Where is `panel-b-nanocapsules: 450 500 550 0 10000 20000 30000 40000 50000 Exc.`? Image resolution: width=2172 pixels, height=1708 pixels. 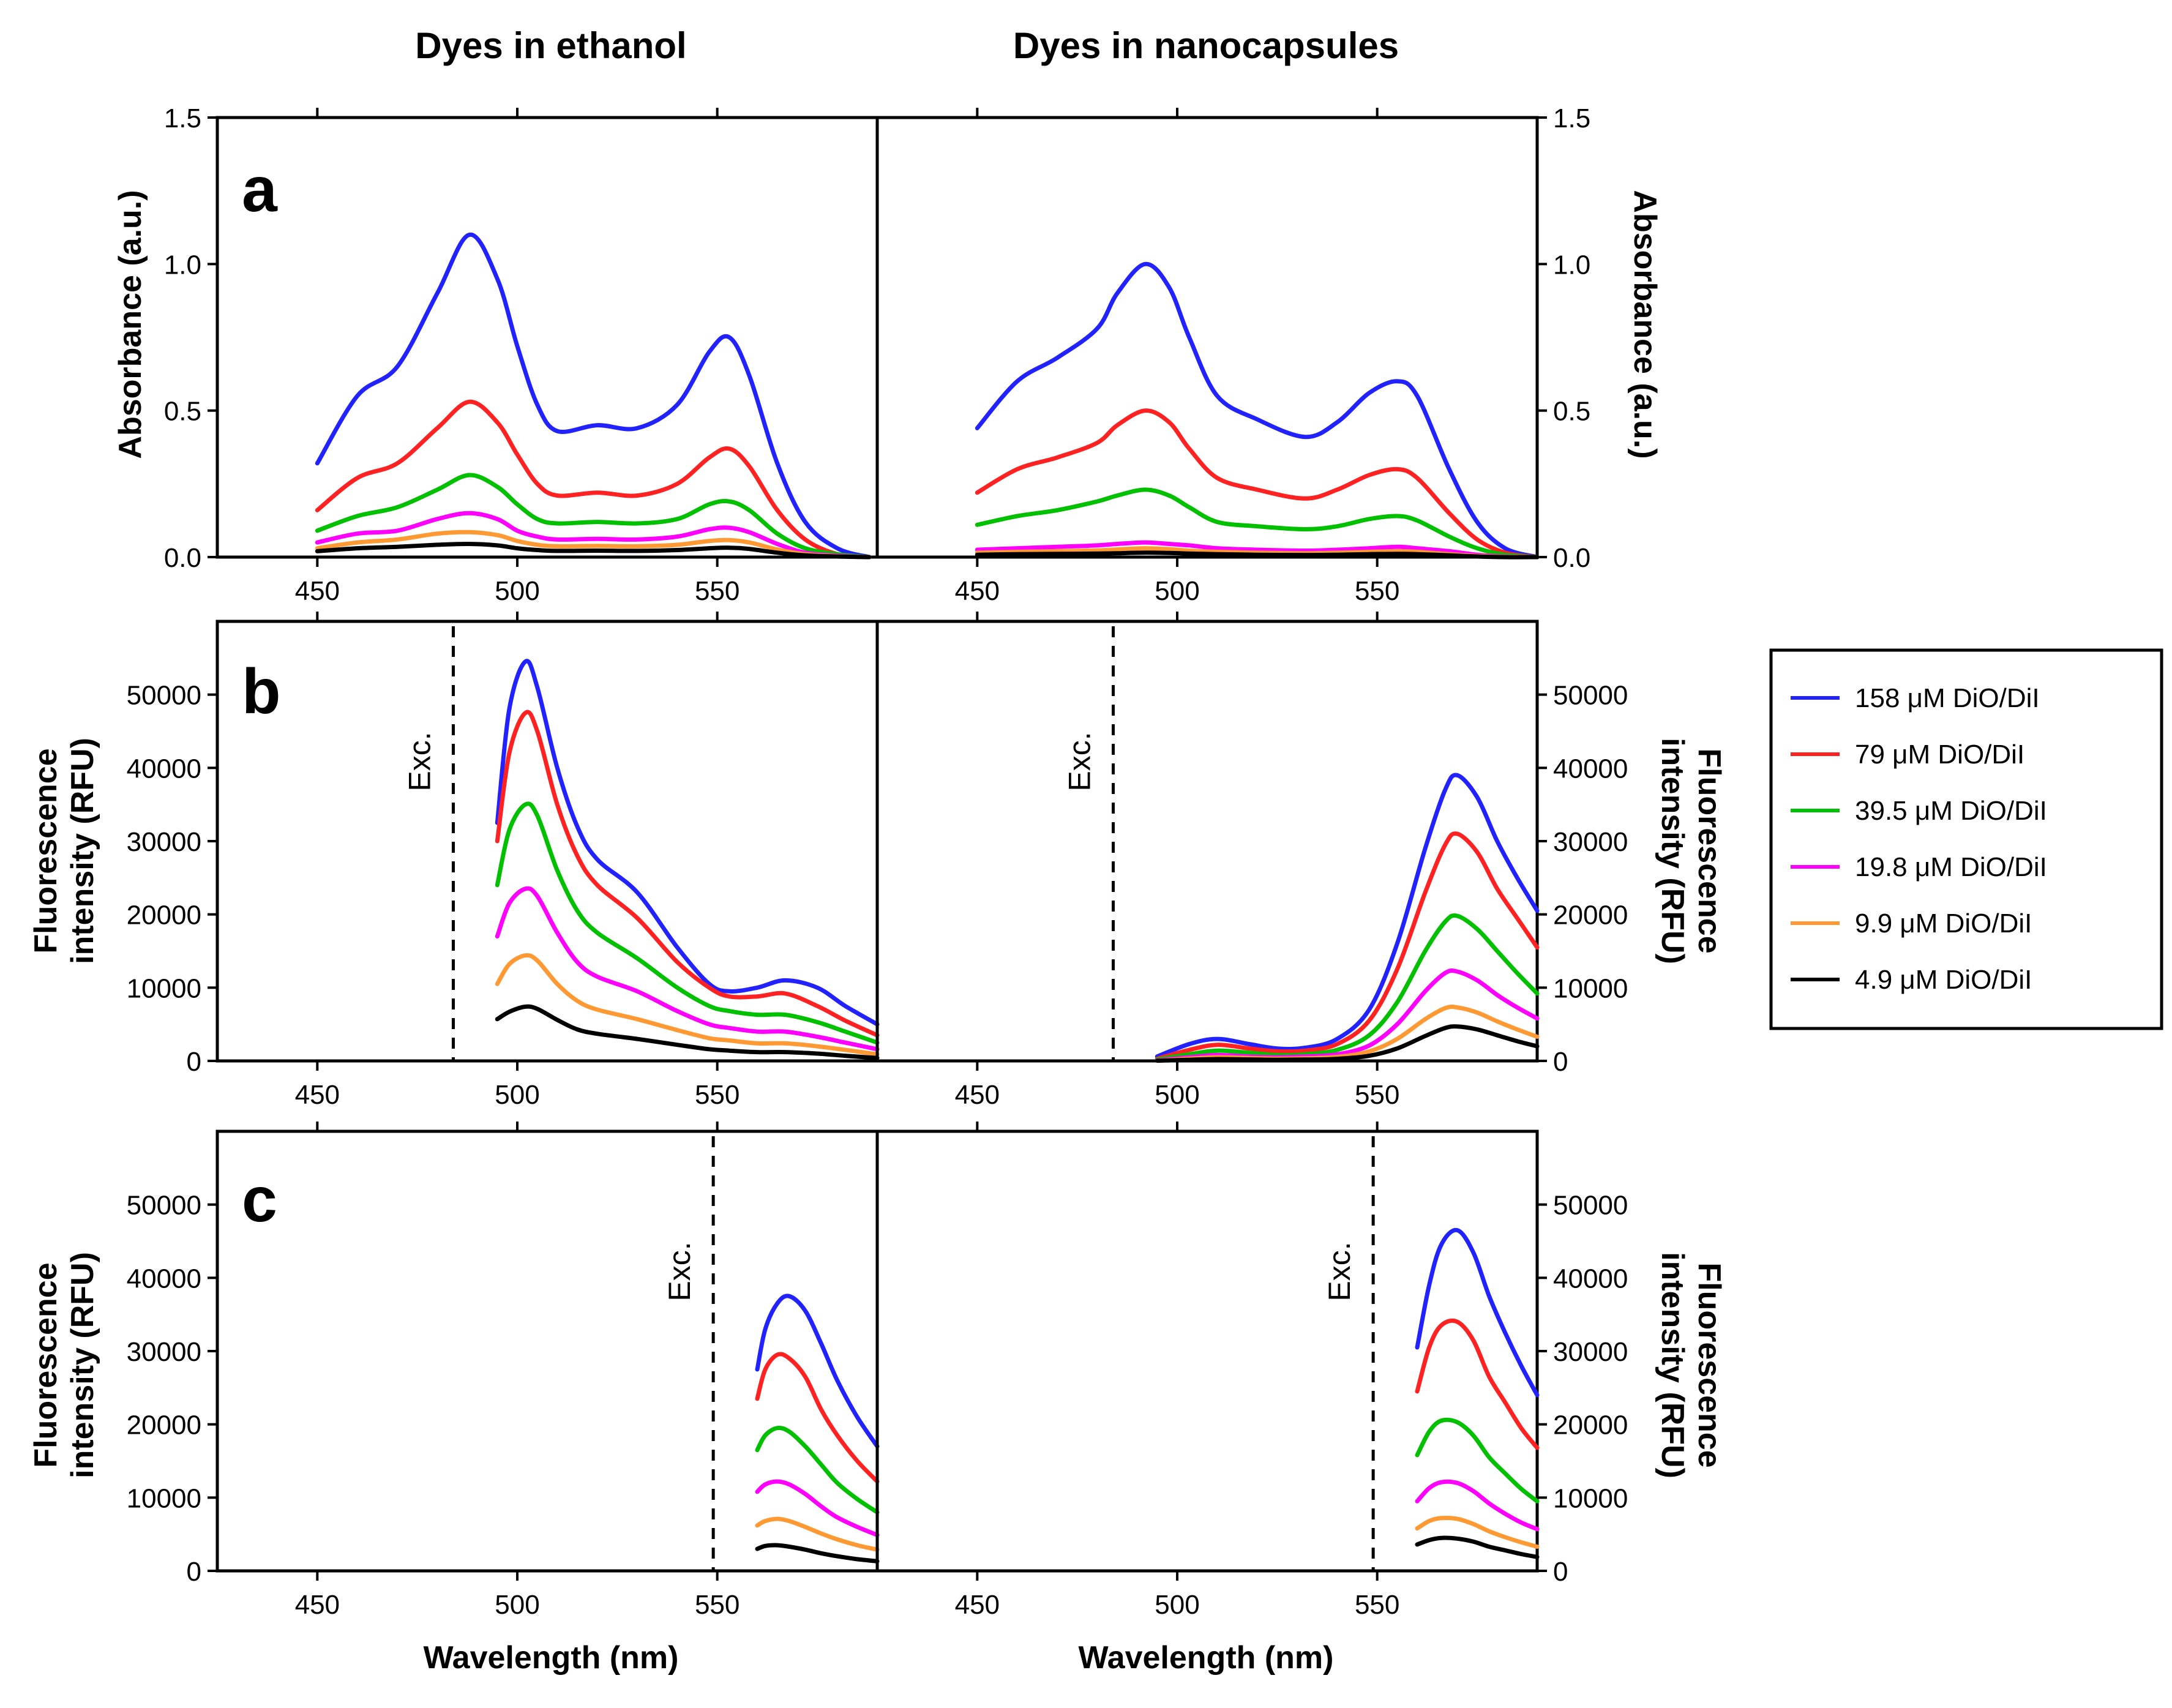
panel-b-nanocapsules: 450 500 550 0 10000 20000 30000 40000 50000 Exc. is located at coordinates (1251, 861).